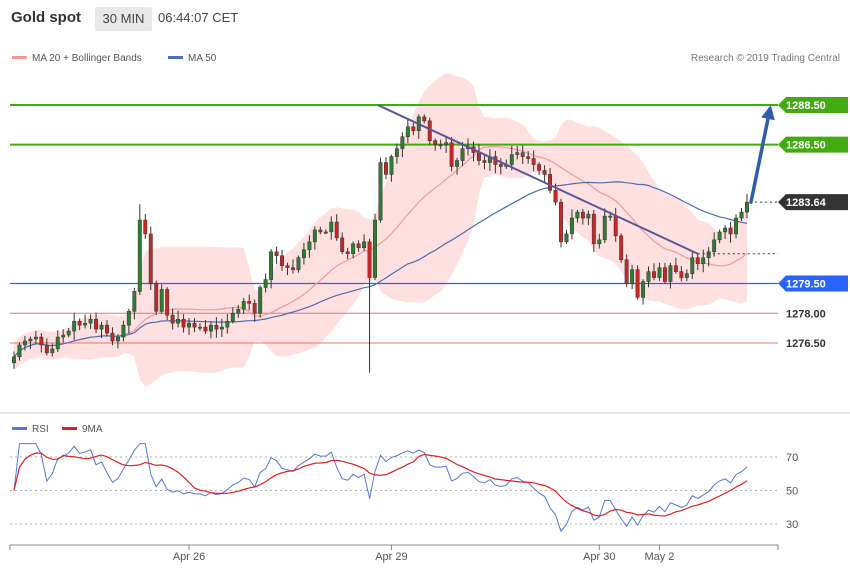 The height and width of the screenshot is (576, 850). What do you see at coordinates (19, 428) in the screenshot?
I see `legend-rsi-swatch` at bounding box center [19, 428].